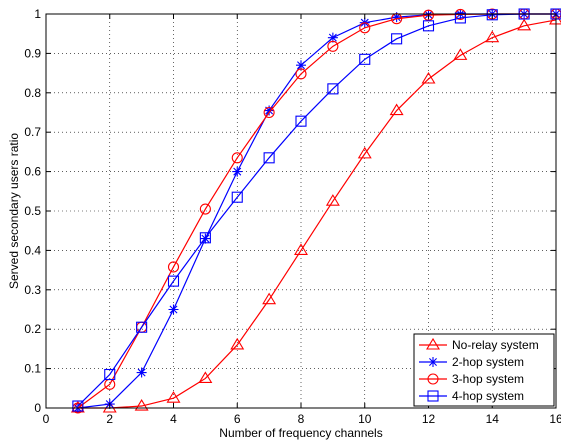  Describe the element at coordinates (32, 290) in the screenshot. I see `y-tick-label: 0.3` at that location.